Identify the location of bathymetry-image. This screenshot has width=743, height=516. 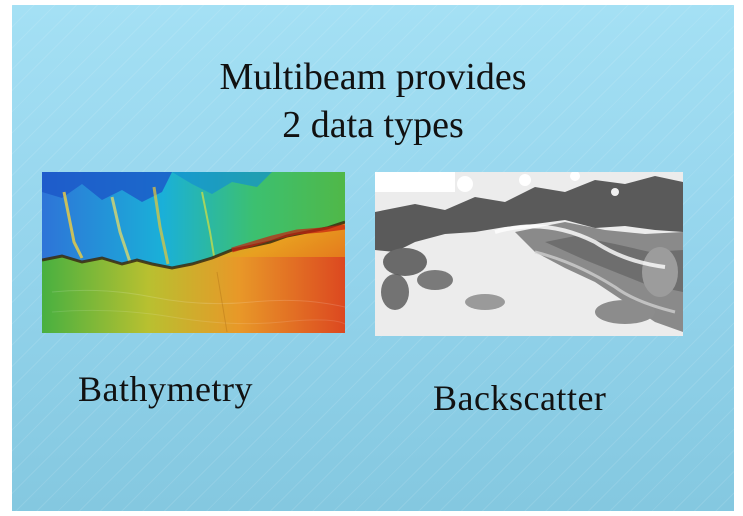
(193, 252).